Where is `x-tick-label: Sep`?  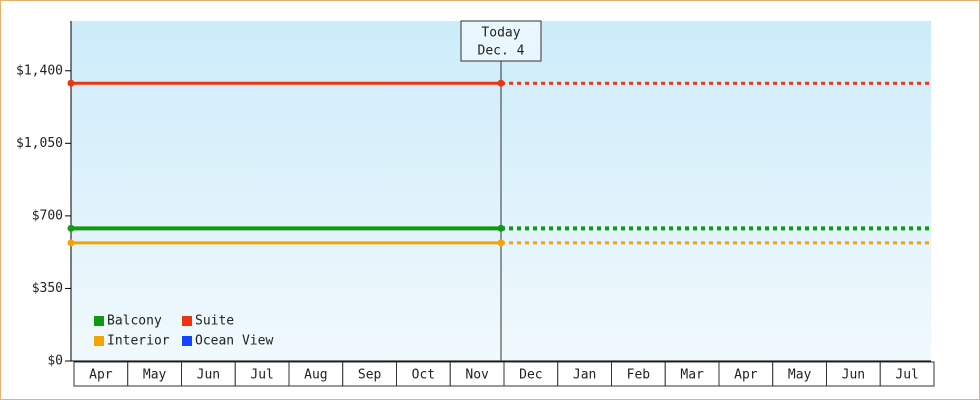
x-tick-label: Sep is located at coordinates (370, 375).